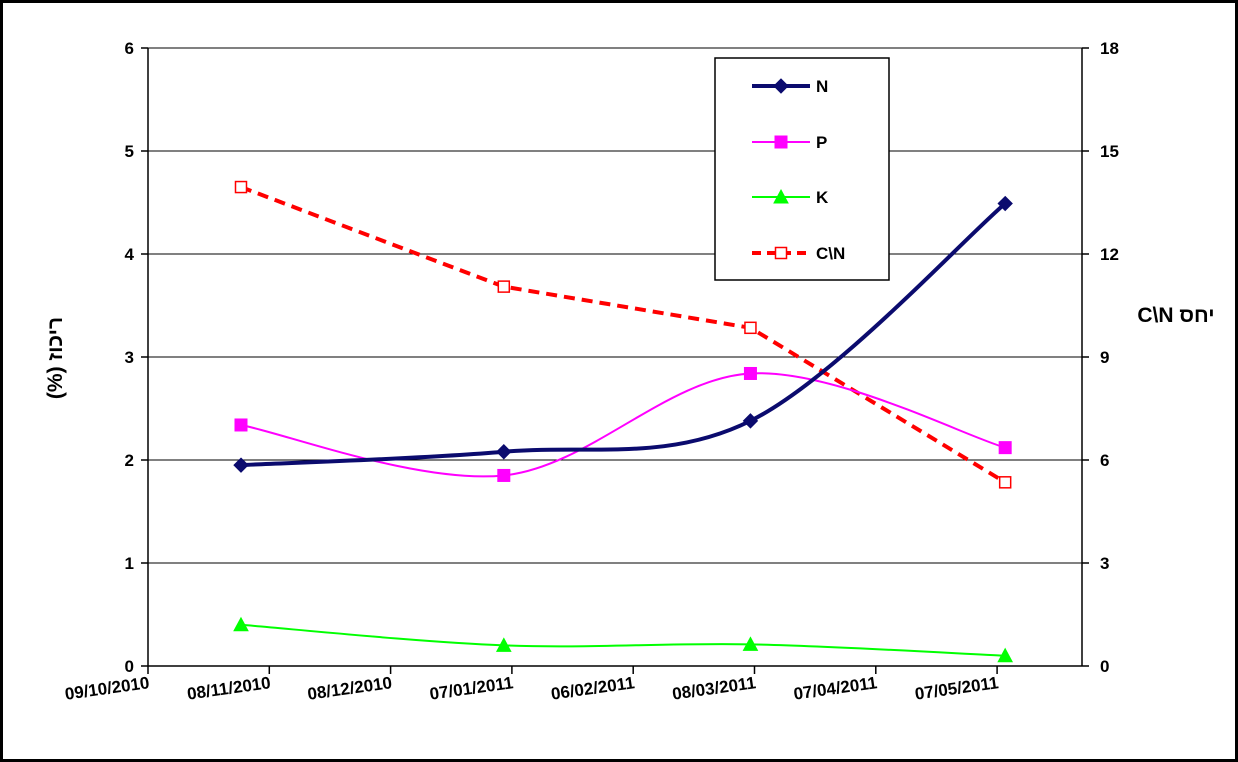 The image size is (1238, 762). What do you see at coordinates (822, 86) in the screenshot?
I see `legend-n-label: N` at bounding box center [822, 86].